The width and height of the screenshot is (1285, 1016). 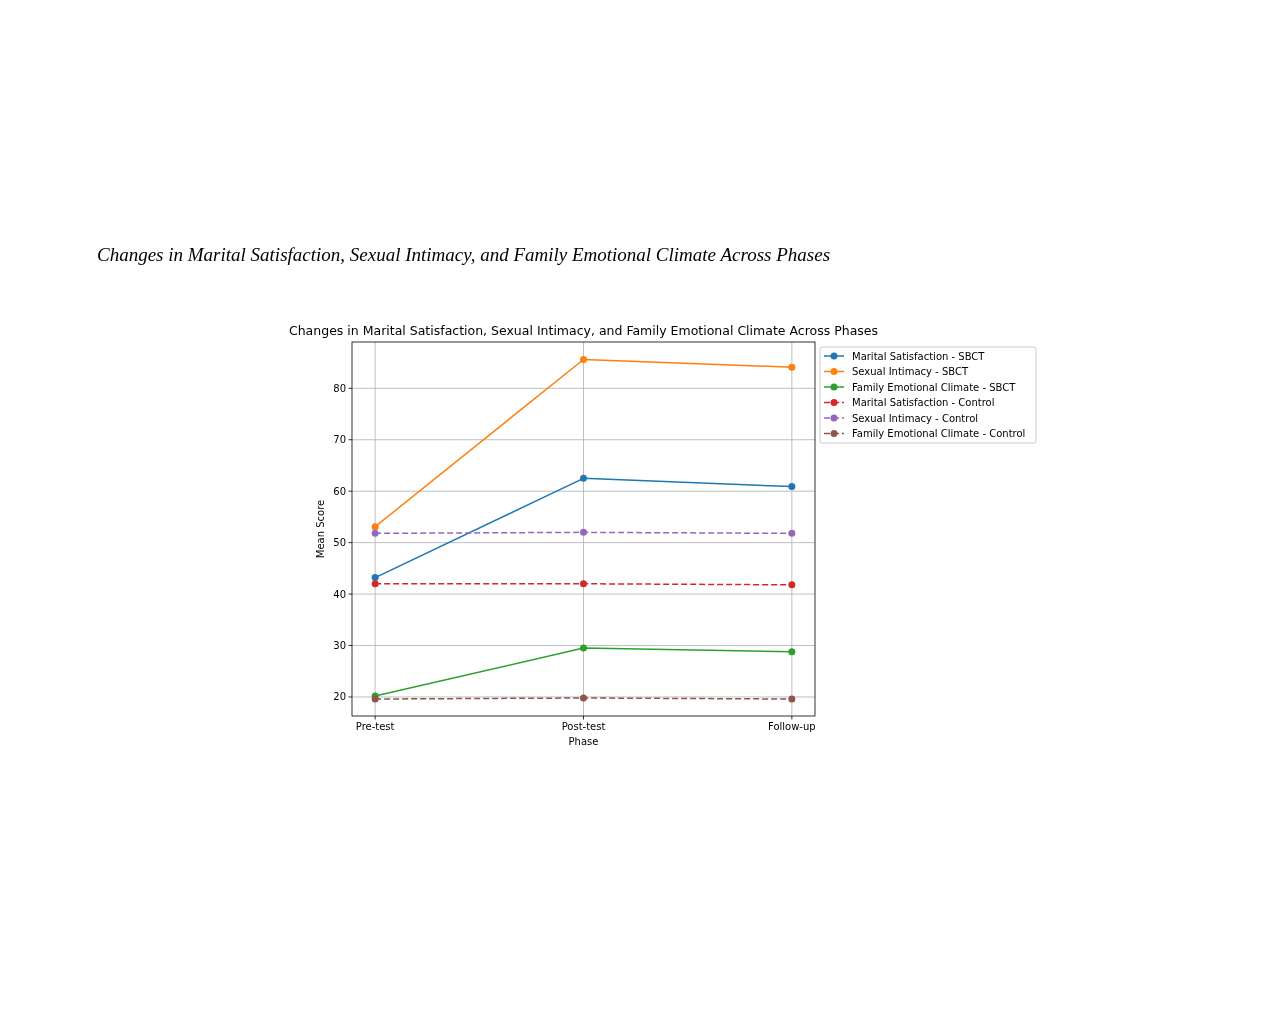 I want to click on legend-label: Sexual Intimacy - Control, so click(x=915, y=418).